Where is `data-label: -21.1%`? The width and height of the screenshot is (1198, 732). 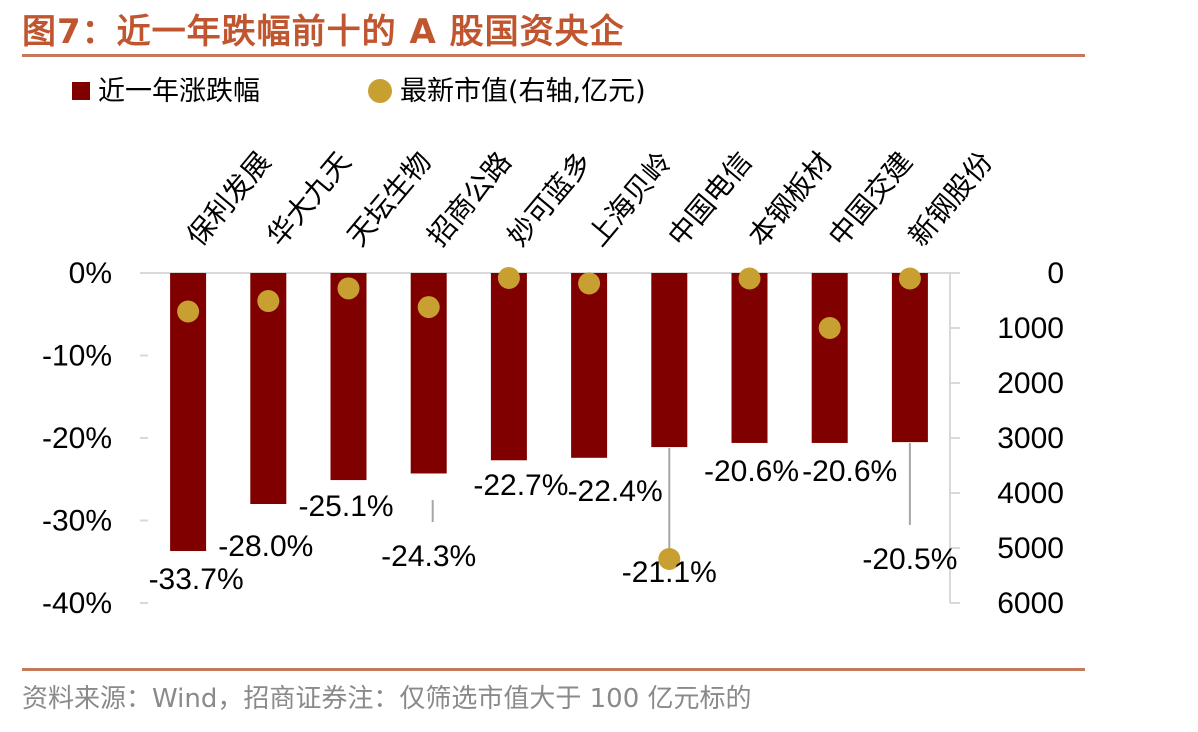 data-label: -21.1% is located at coordinates (669, 572).